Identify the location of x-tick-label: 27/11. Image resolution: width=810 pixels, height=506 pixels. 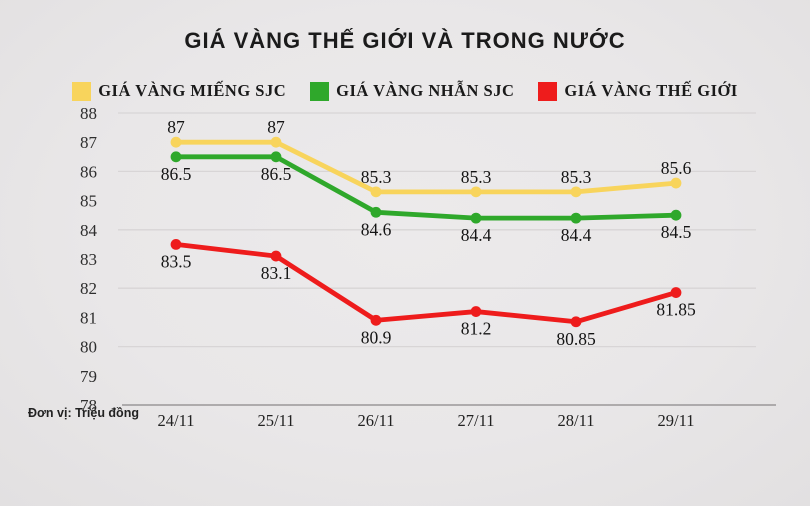
(476, 420).